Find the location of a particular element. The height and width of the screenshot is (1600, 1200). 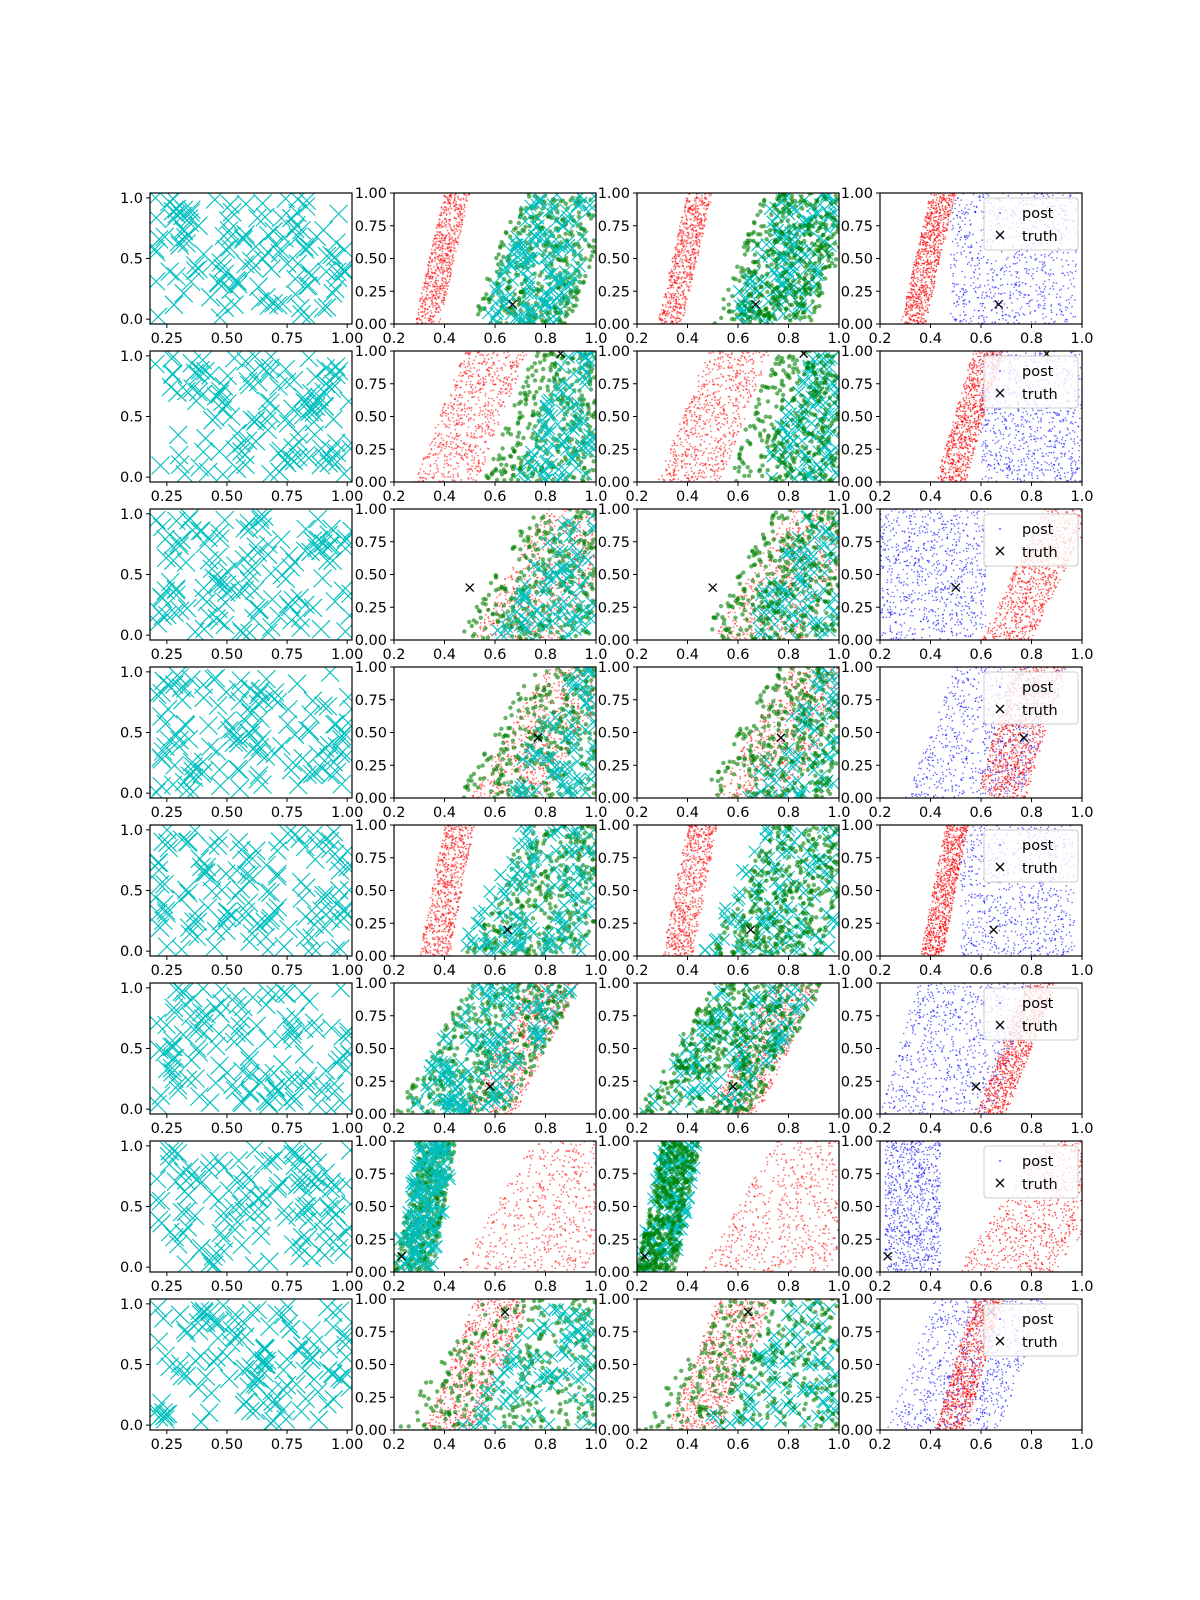

x-tick-label: 0.25 is located at coordinates (167, 497).